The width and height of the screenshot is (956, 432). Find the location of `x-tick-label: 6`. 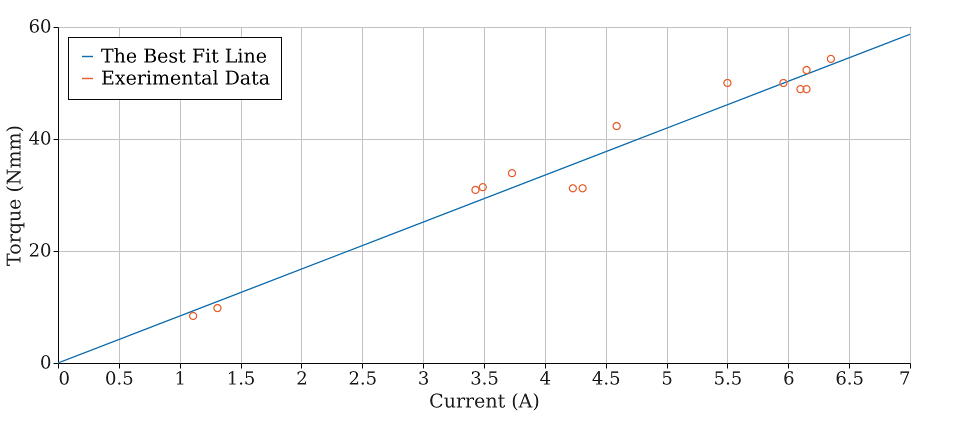

x-tick-label: 6 is located at coordinates (789, 379).